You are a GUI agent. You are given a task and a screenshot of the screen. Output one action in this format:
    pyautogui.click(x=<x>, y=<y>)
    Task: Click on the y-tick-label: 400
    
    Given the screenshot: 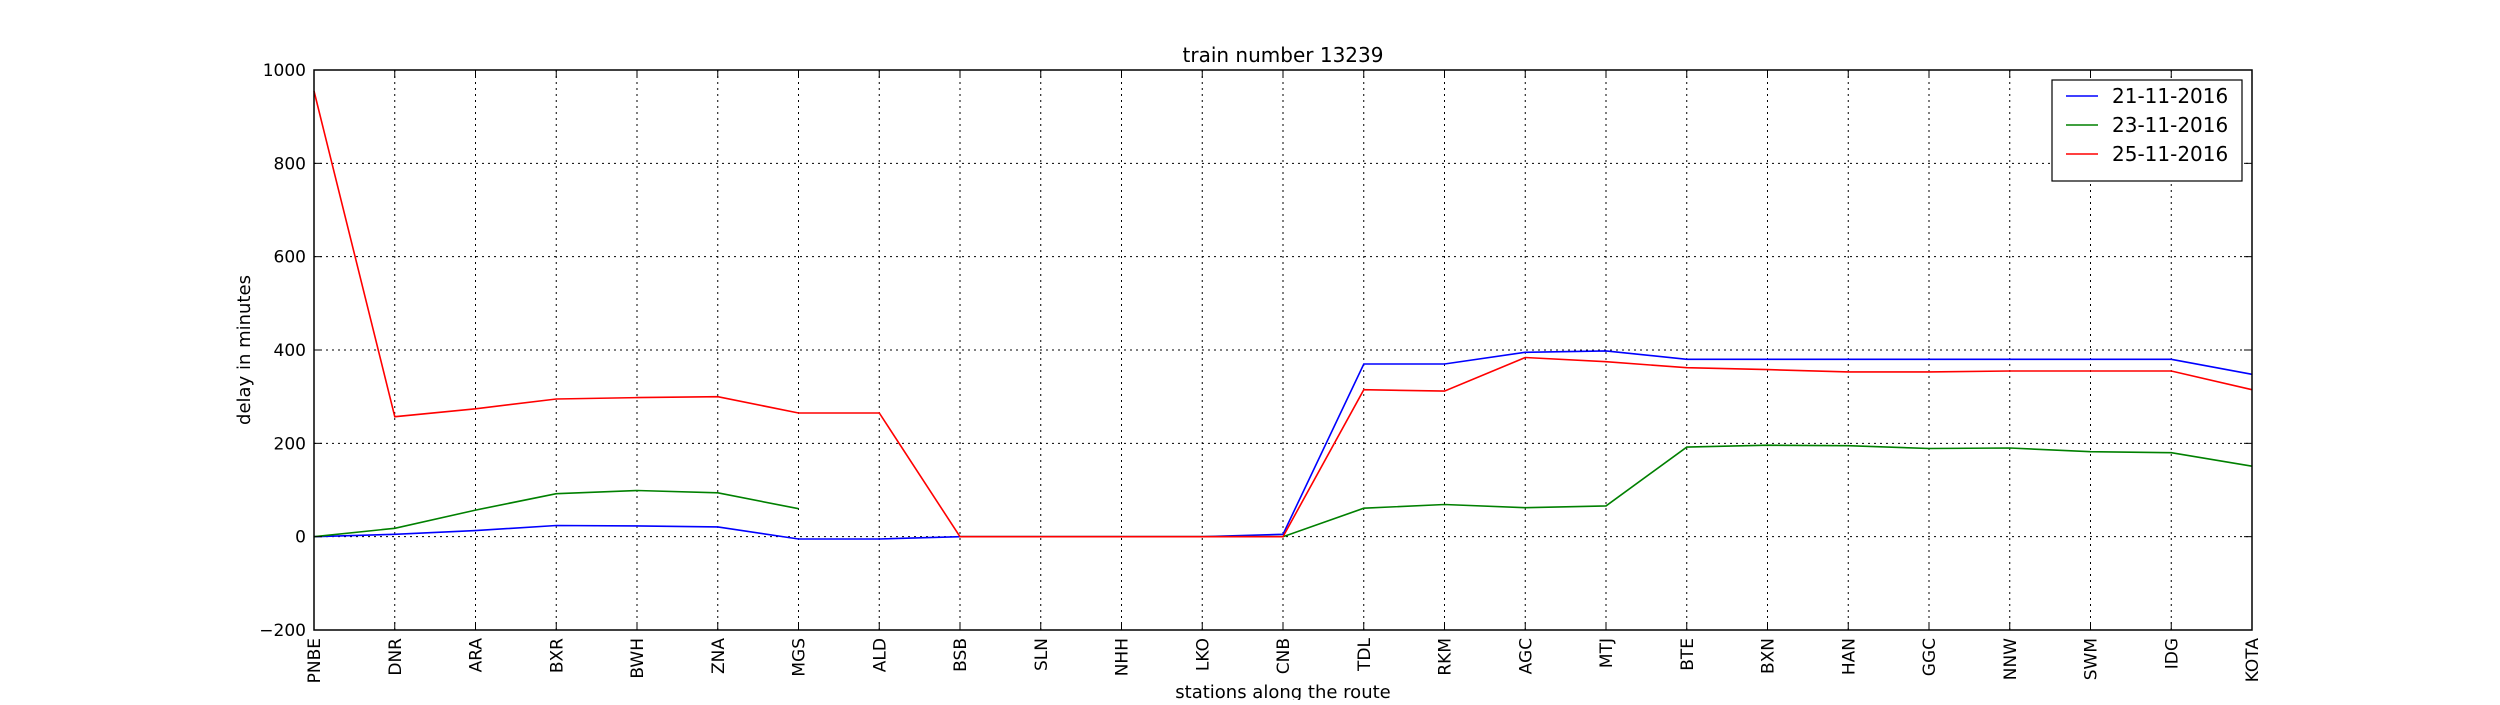 What is the action you would take?
    pyautogui.click(x=290, y=351)
    